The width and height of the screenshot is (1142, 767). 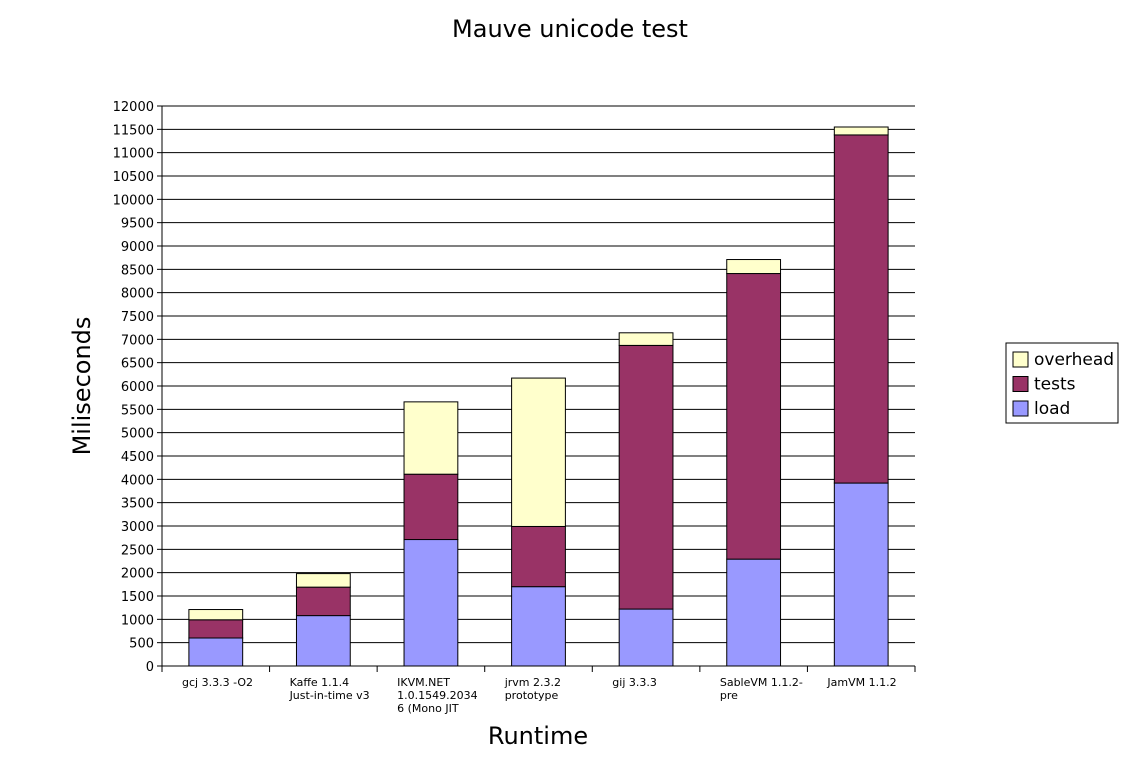 I want to click on y-tick-label: 4500, so click(x=137, y=457).